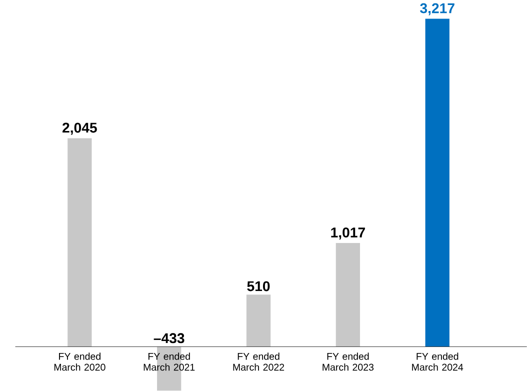 The image size is (527, 391). What do you see at coordinates (169, 338) in the screenshot?
I see `data-label: –433` at bounding box center [169, 338].